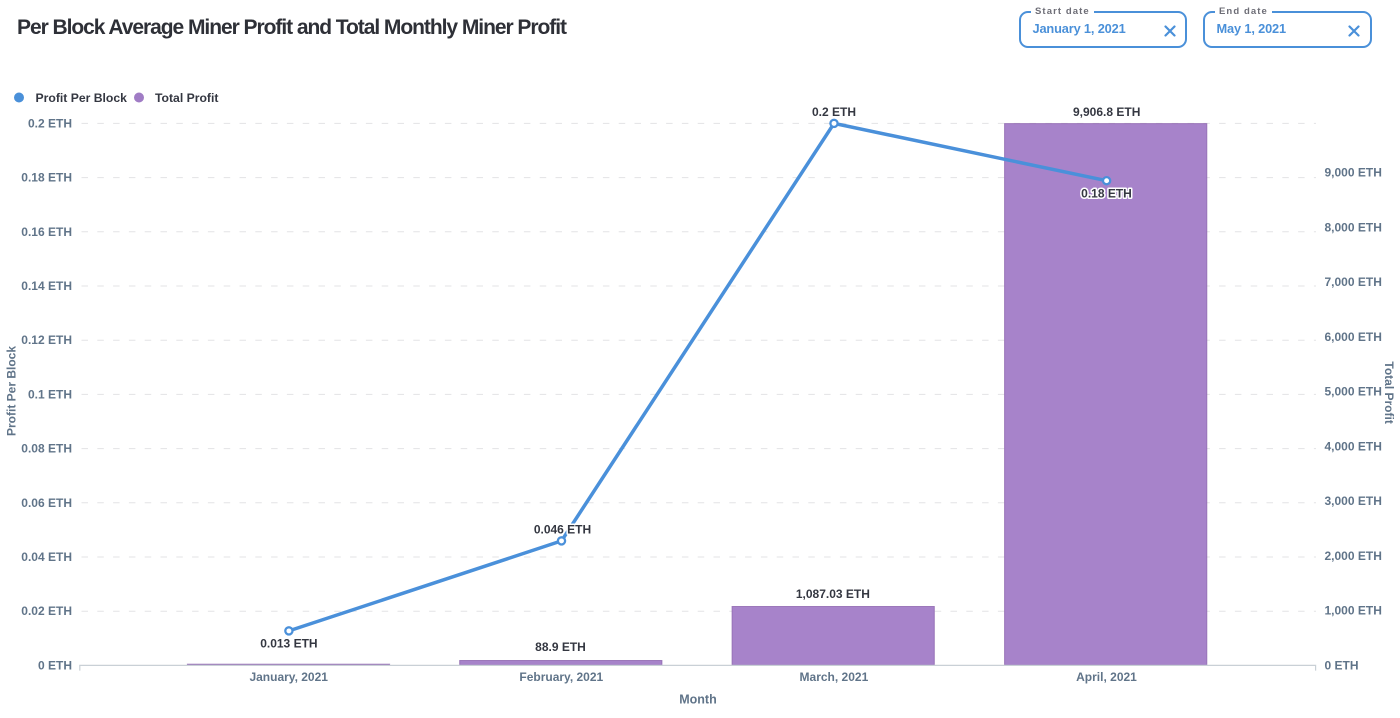  Describe the element at coordinates (697, 700) in the screenshot. I see `svg-text: Month` at that location.